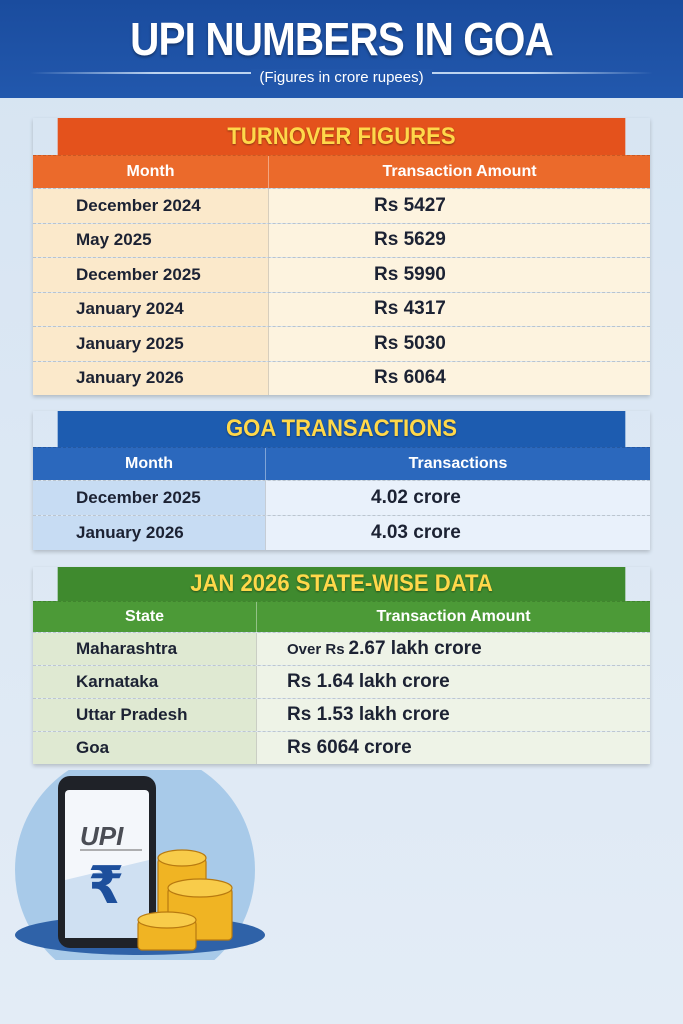 The width and height of the screenshot is (683, 1024). Describe the element at coordinates (144, 748) in the screenshot. I see `label-cell: Goa` at that location.